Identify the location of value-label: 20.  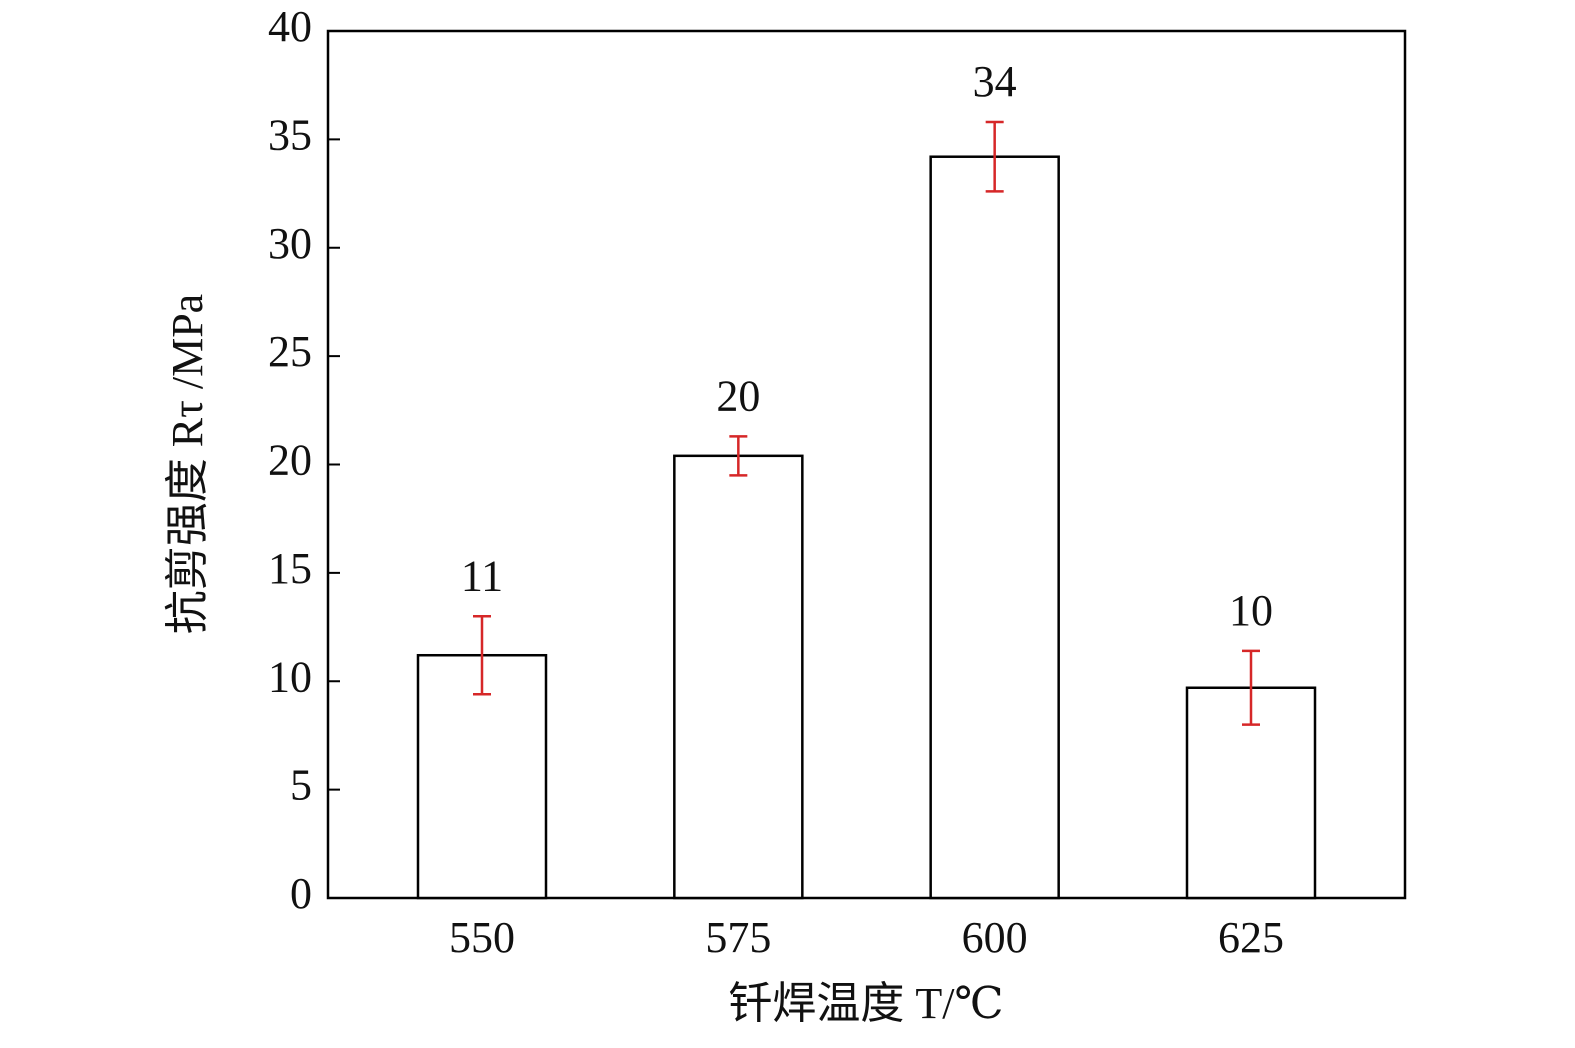
(738, 395).